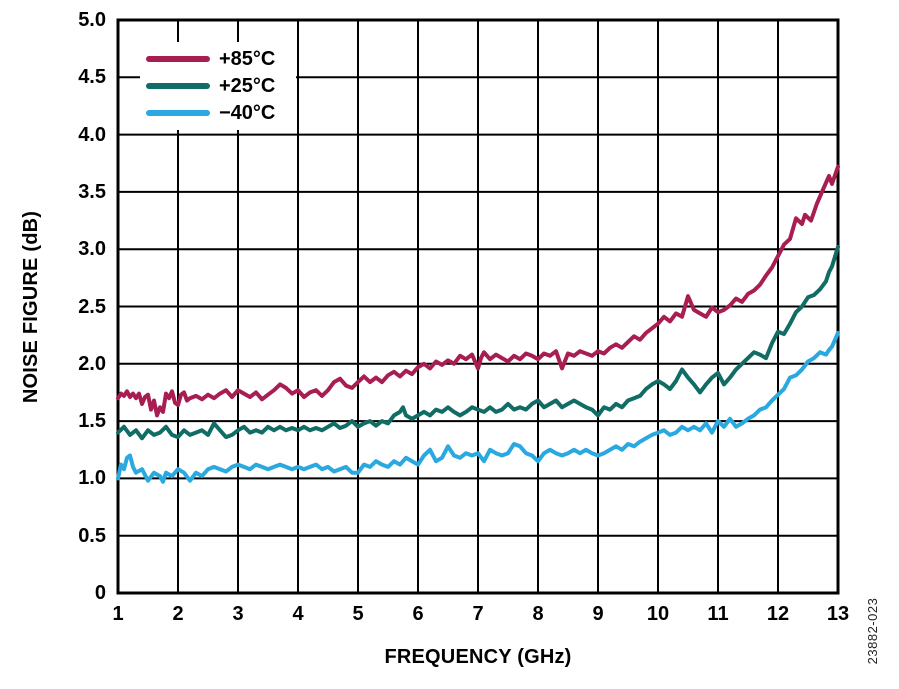 Image resolution: width=899 pixels, height=689 pixels. What do you see at coordinates (872, 631) in the screenshot?
I see `figure-number: 23882-023` at bounding box center [872, 631].